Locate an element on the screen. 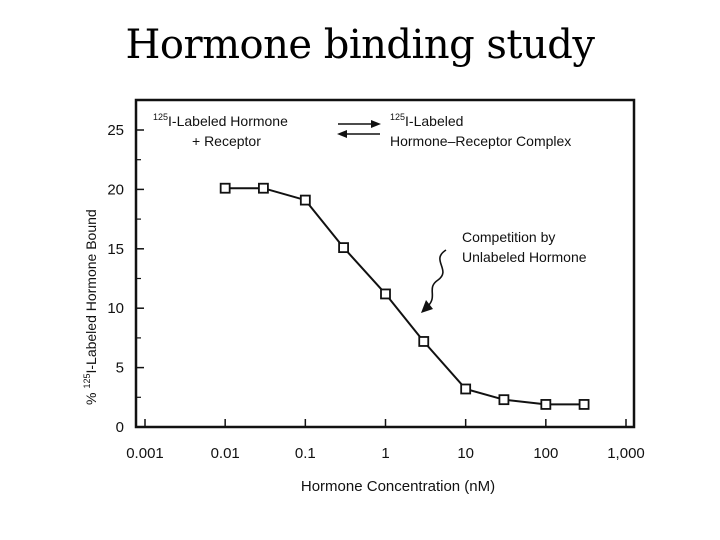 This screenshot has width=720, height=540. annotation-arrow-icon is located at coordinates (434, 281).